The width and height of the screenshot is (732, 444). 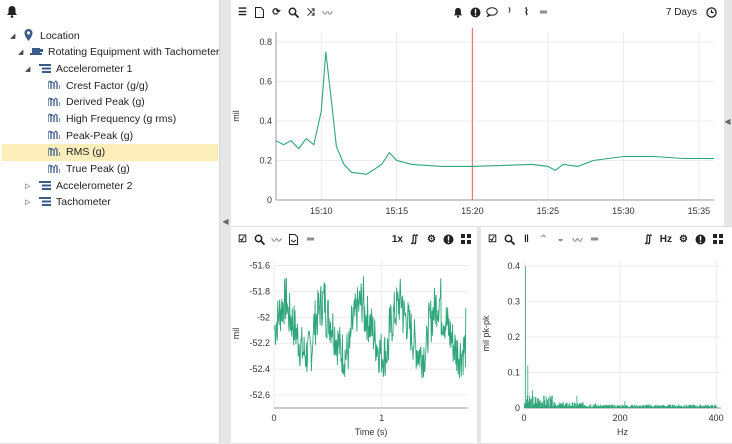 I want to click on spectrum-chart: 0 0.1 0.2 0.3 0.4 0 200 400 Hz mil pk-pk, so click(x=606, y=347).